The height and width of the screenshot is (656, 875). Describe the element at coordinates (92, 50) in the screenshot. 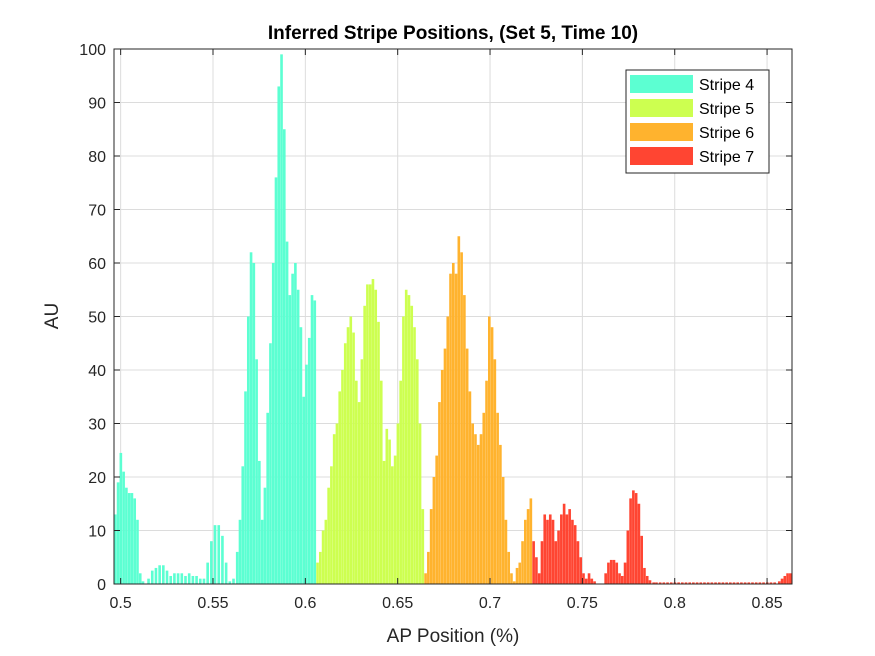

I see `y-tick-label: 100` at that location.